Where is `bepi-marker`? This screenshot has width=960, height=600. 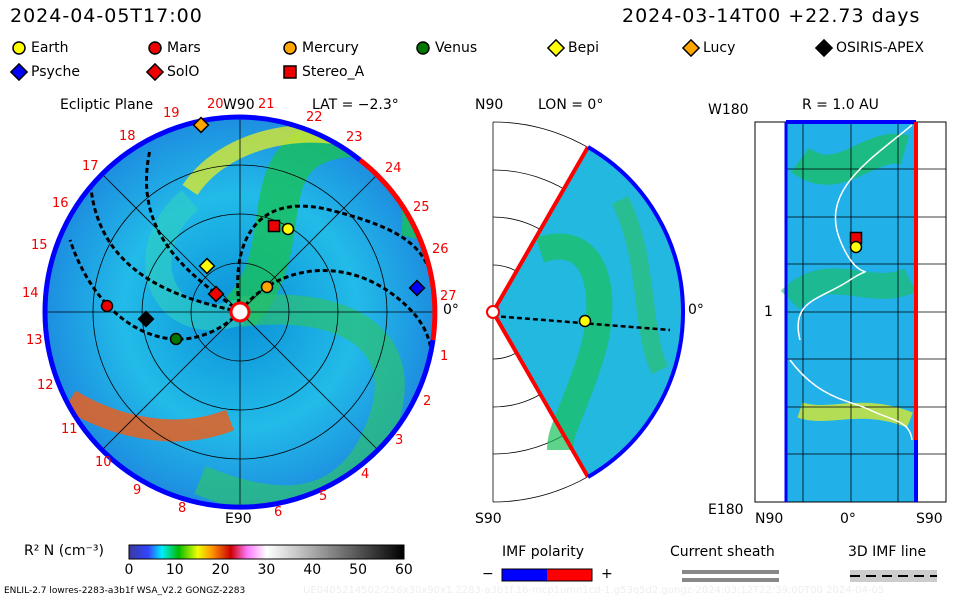 bepi-marker is located at coordinates (207, 266).